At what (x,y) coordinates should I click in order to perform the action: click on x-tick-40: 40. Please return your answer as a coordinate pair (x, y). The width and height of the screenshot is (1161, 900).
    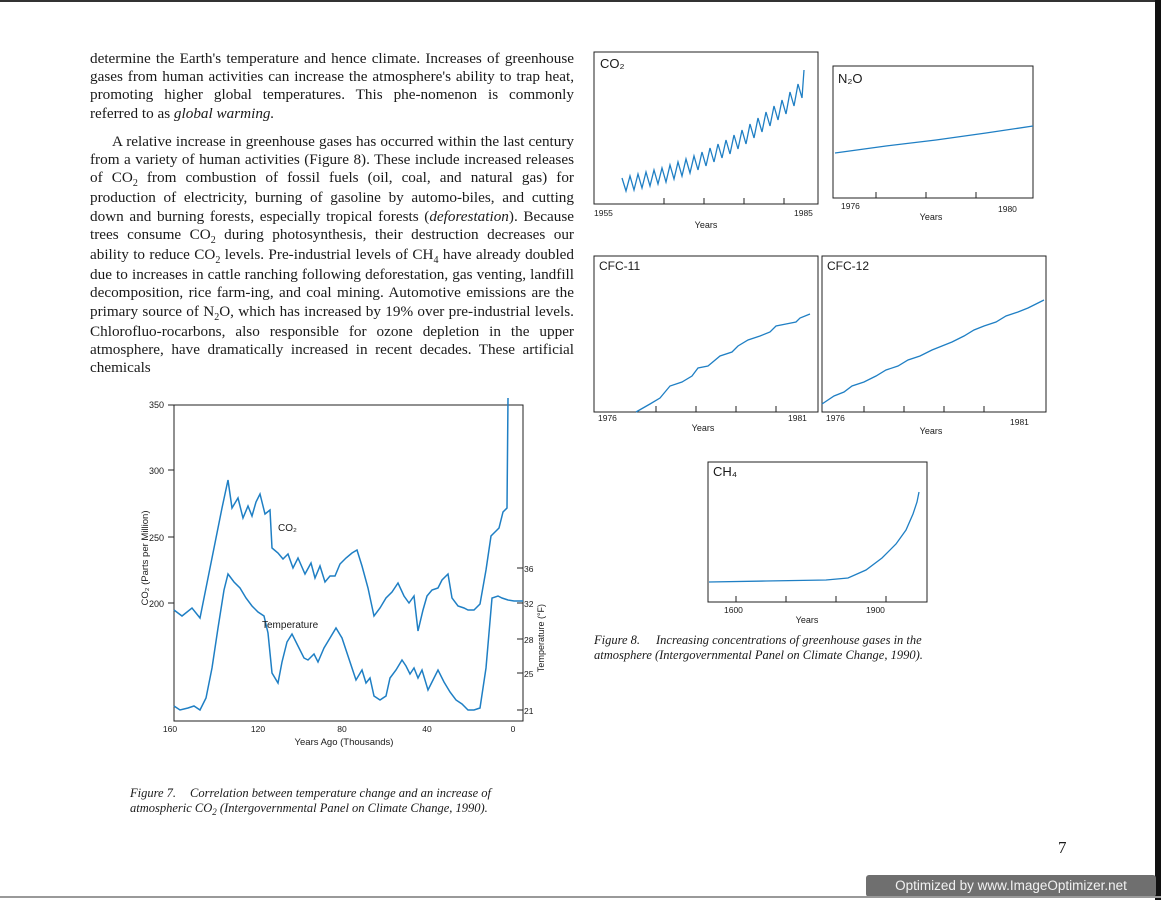
    Looking at the image, I should click on (427, 729).